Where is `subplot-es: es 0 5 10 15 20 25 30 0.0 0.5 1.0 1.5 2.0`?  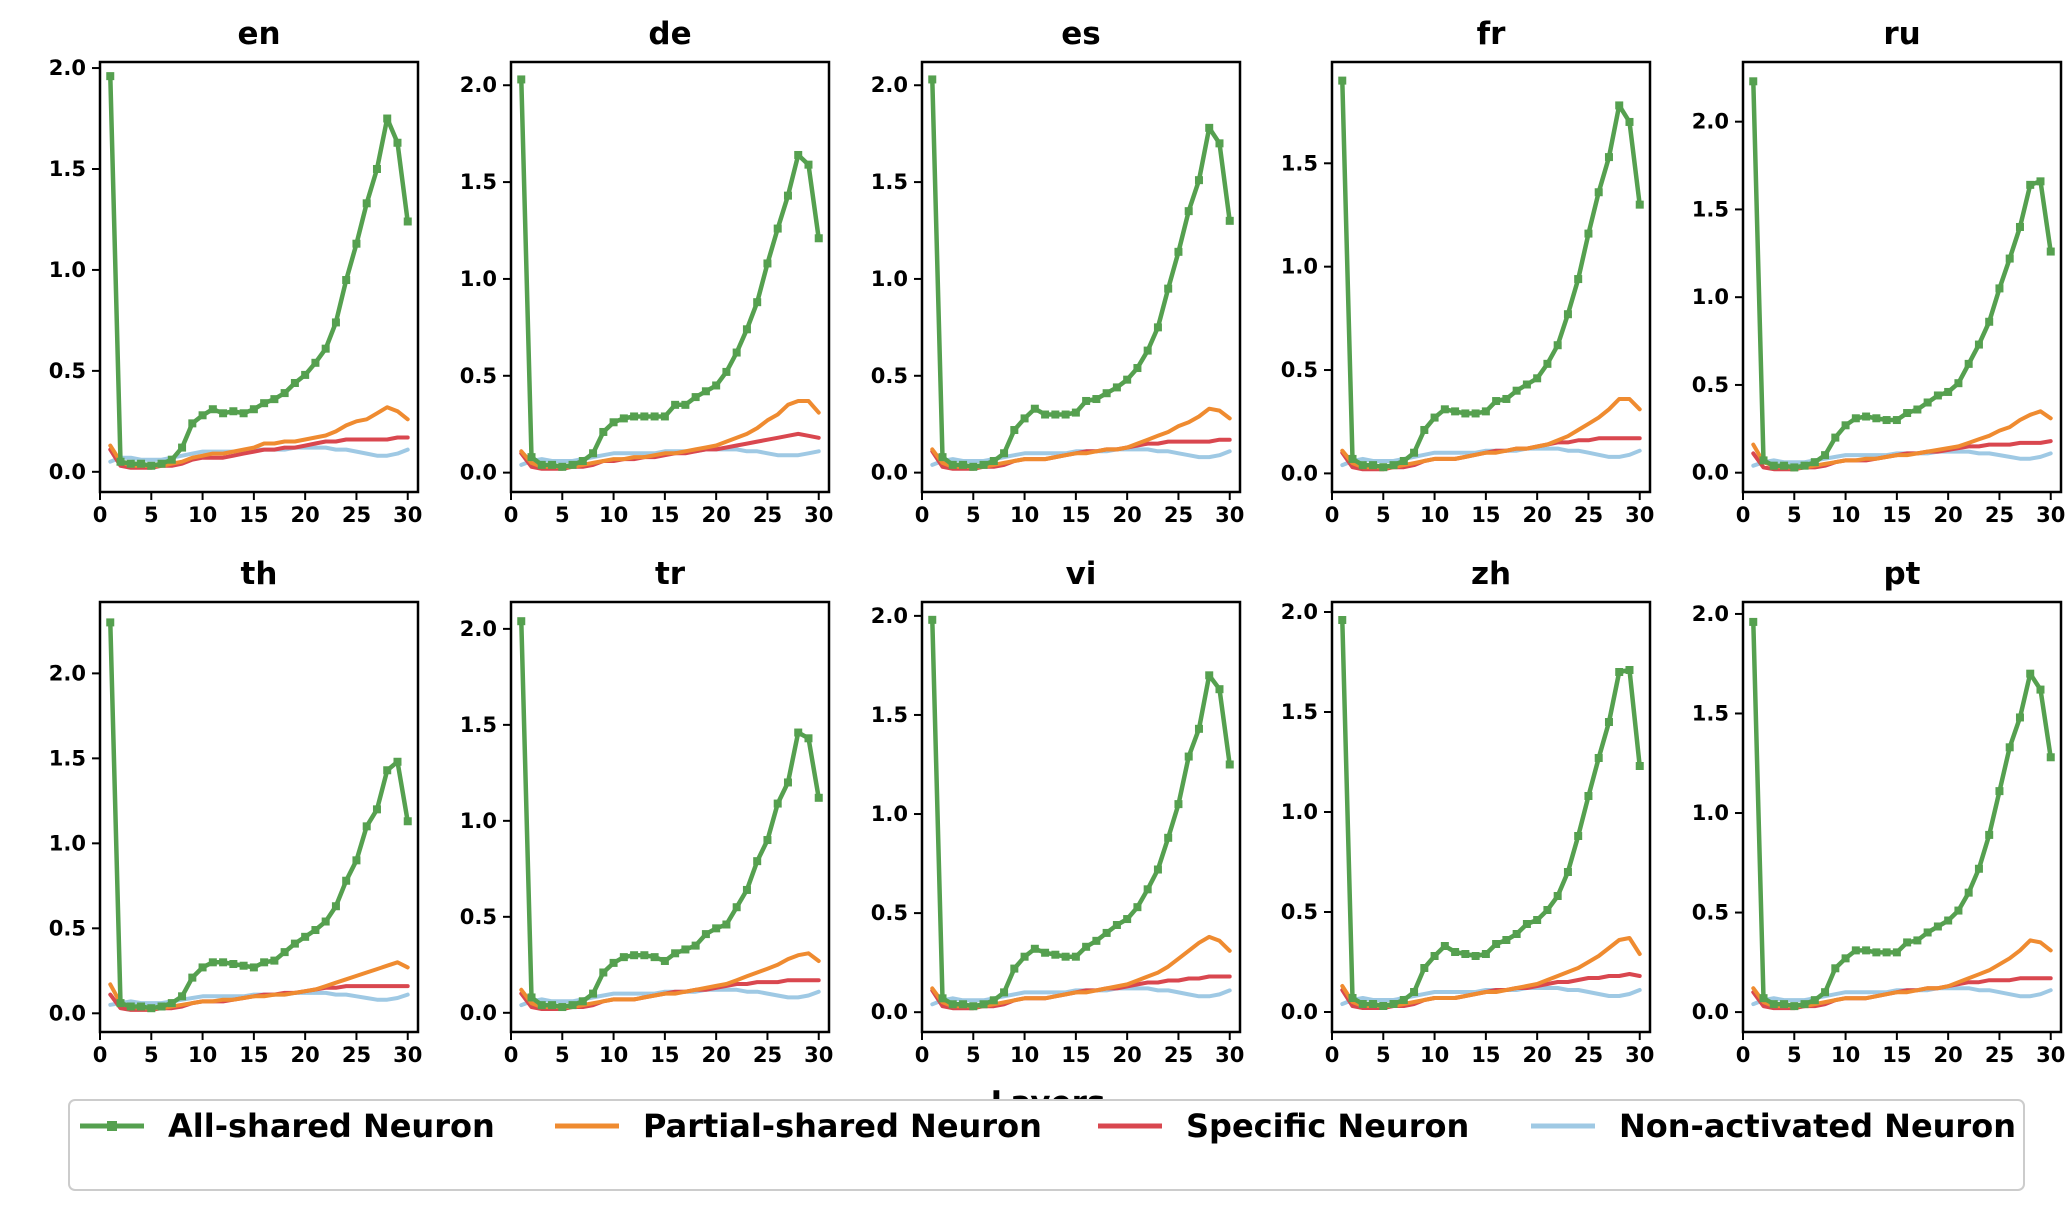 subplot-es: es 0 5 10 15 20 25 30 0.0 0.5 1.0 1.5 2.0 is located at coordinates (1058, 271).